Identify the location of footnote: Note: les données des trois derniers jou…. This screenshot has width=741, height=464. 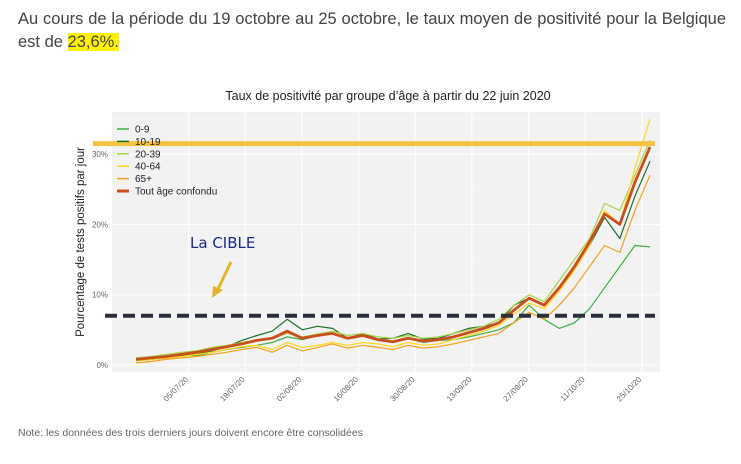
(190, 433).